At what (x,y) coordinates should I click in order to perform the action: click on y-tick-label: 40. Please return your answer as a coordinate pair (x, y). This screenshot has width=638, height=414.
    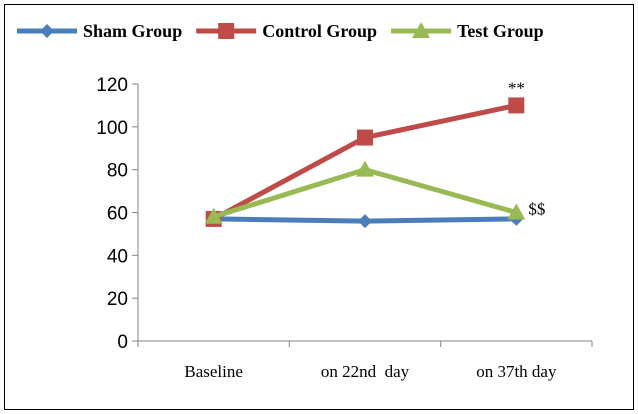
    Looking at the image, I should click on (117, 256).